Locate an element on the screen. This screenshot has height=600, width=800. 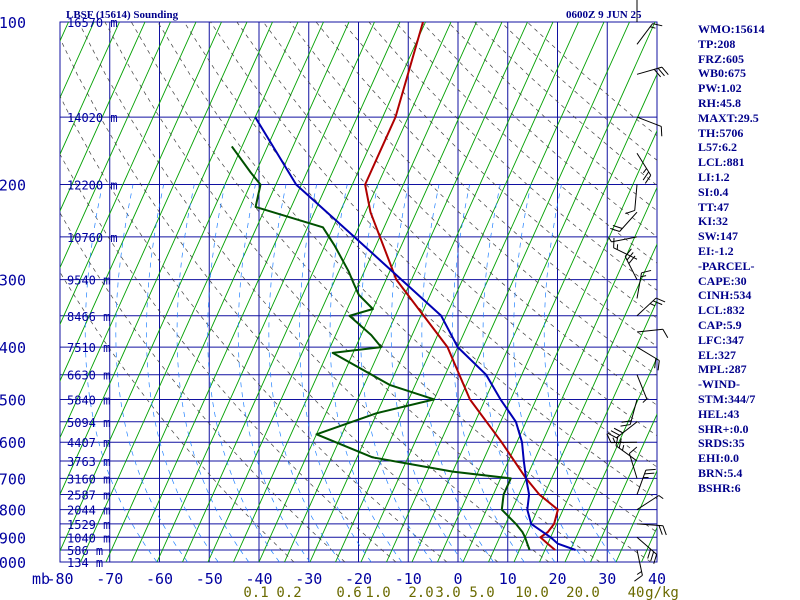
temperature-tick-label: -60 is located at coordinates (159, 579).